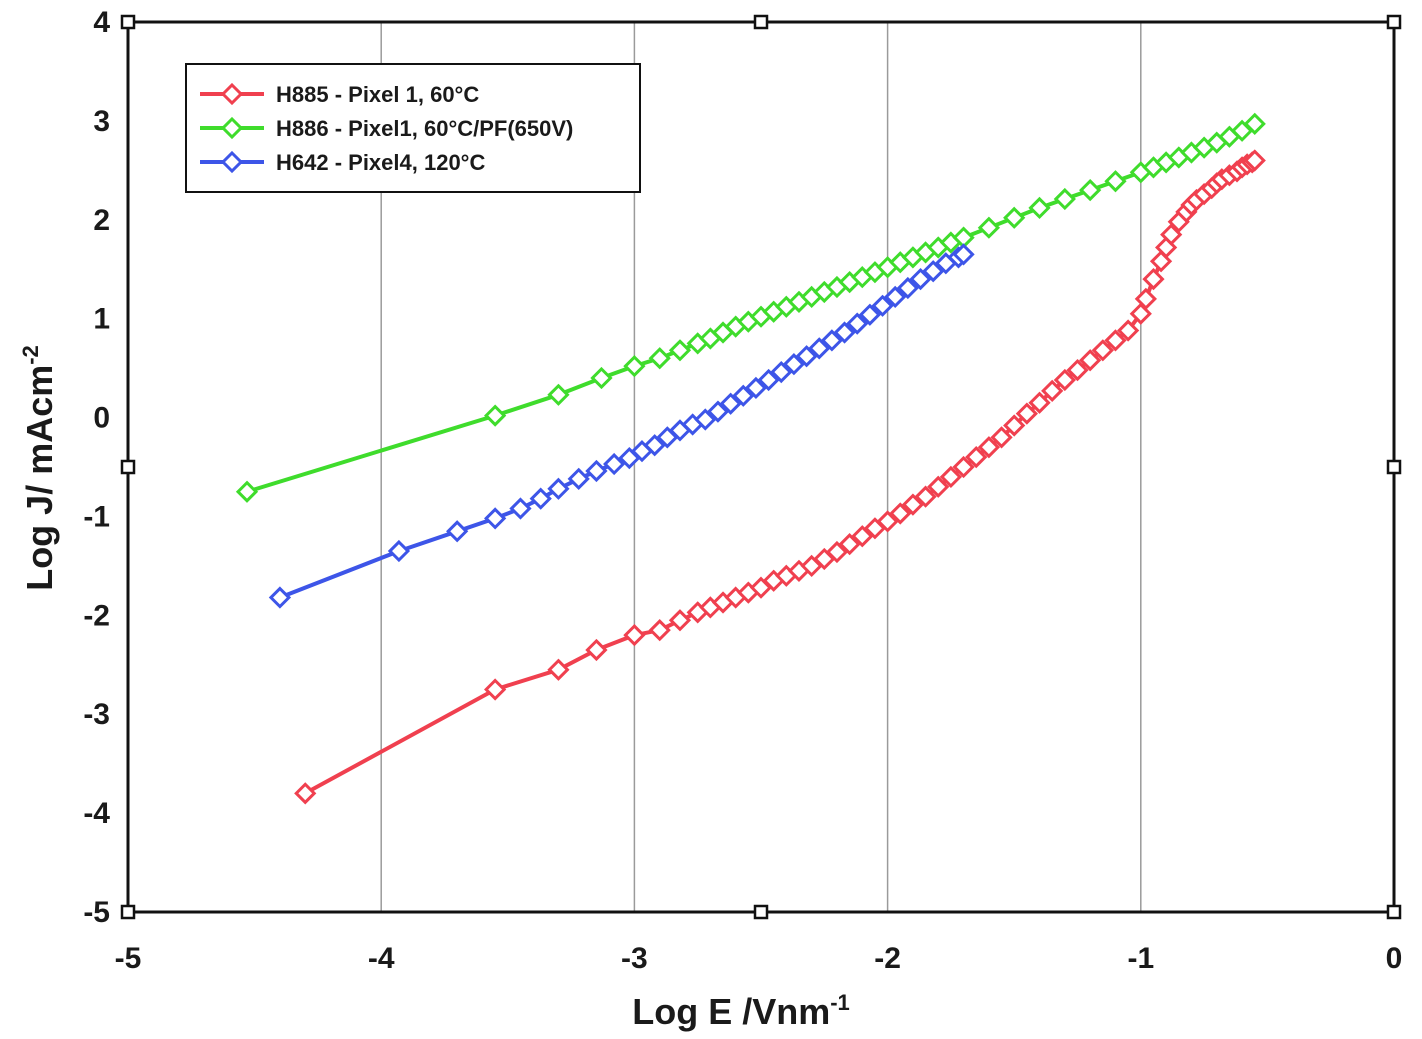  I want to click on y-tick-label: 3, so click(101, 121).